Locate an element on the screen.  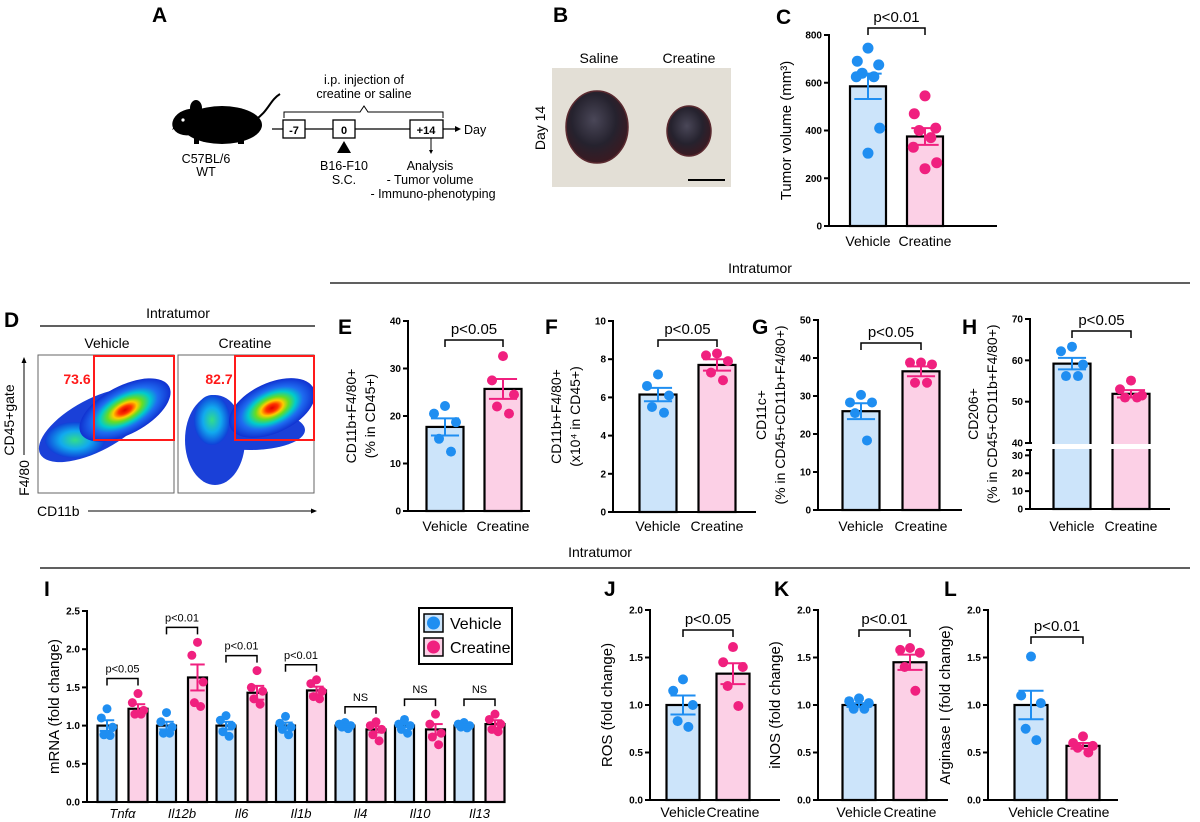
y-axis-label: CD11c+ is located at coordinates (761, 415).